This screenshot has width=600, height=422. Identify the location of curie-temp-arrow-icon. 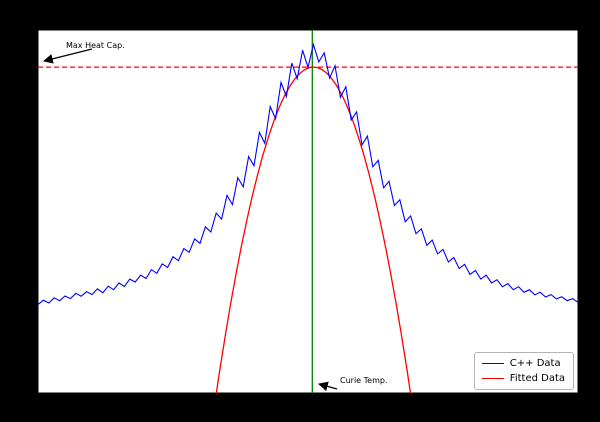
(328, 386).